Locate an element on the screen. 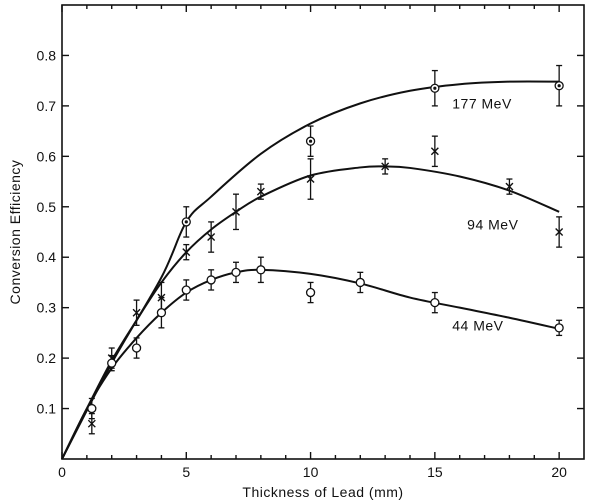 The width and height of the screenshot is (590, 500). y-tick-label: 0.6 is located at coordinates (47, 156).